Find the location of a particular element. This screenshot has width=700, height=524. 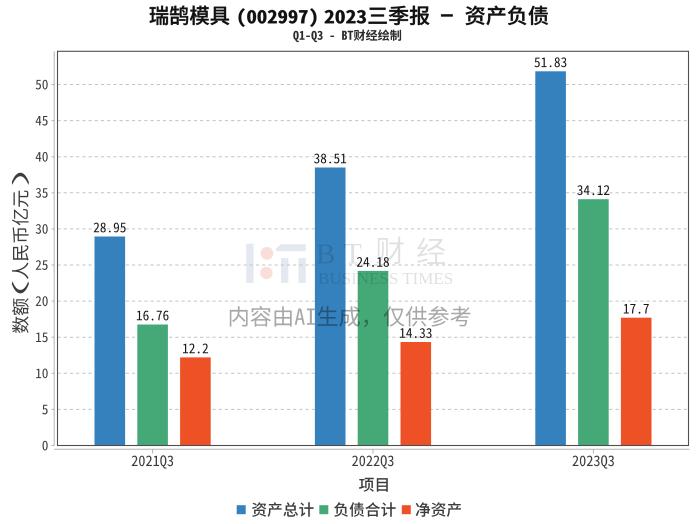

svg-text: B is located at coordinates (325, 254).